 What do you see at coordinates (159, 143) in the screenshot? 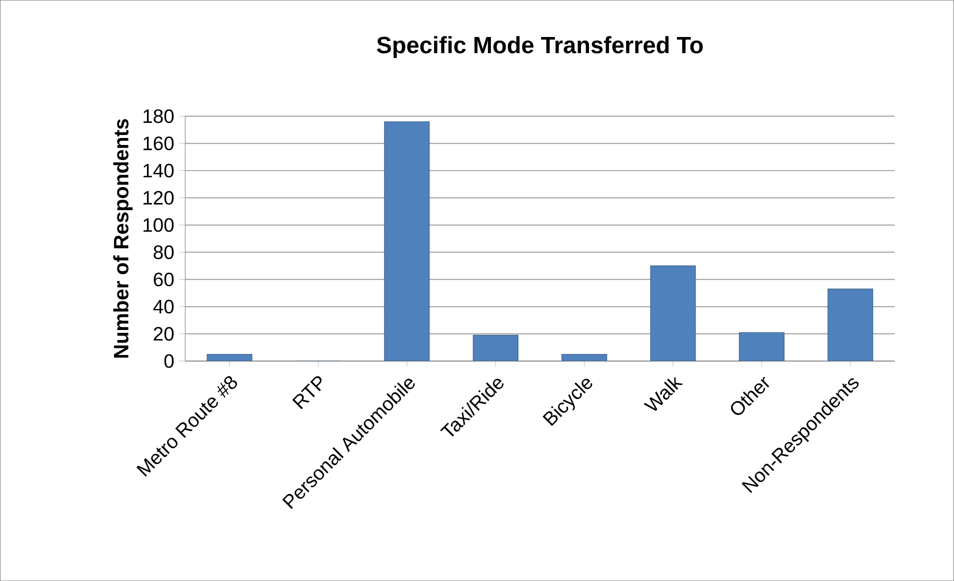
I see `y-tick-label: 160` at bounding box center [159, 143].